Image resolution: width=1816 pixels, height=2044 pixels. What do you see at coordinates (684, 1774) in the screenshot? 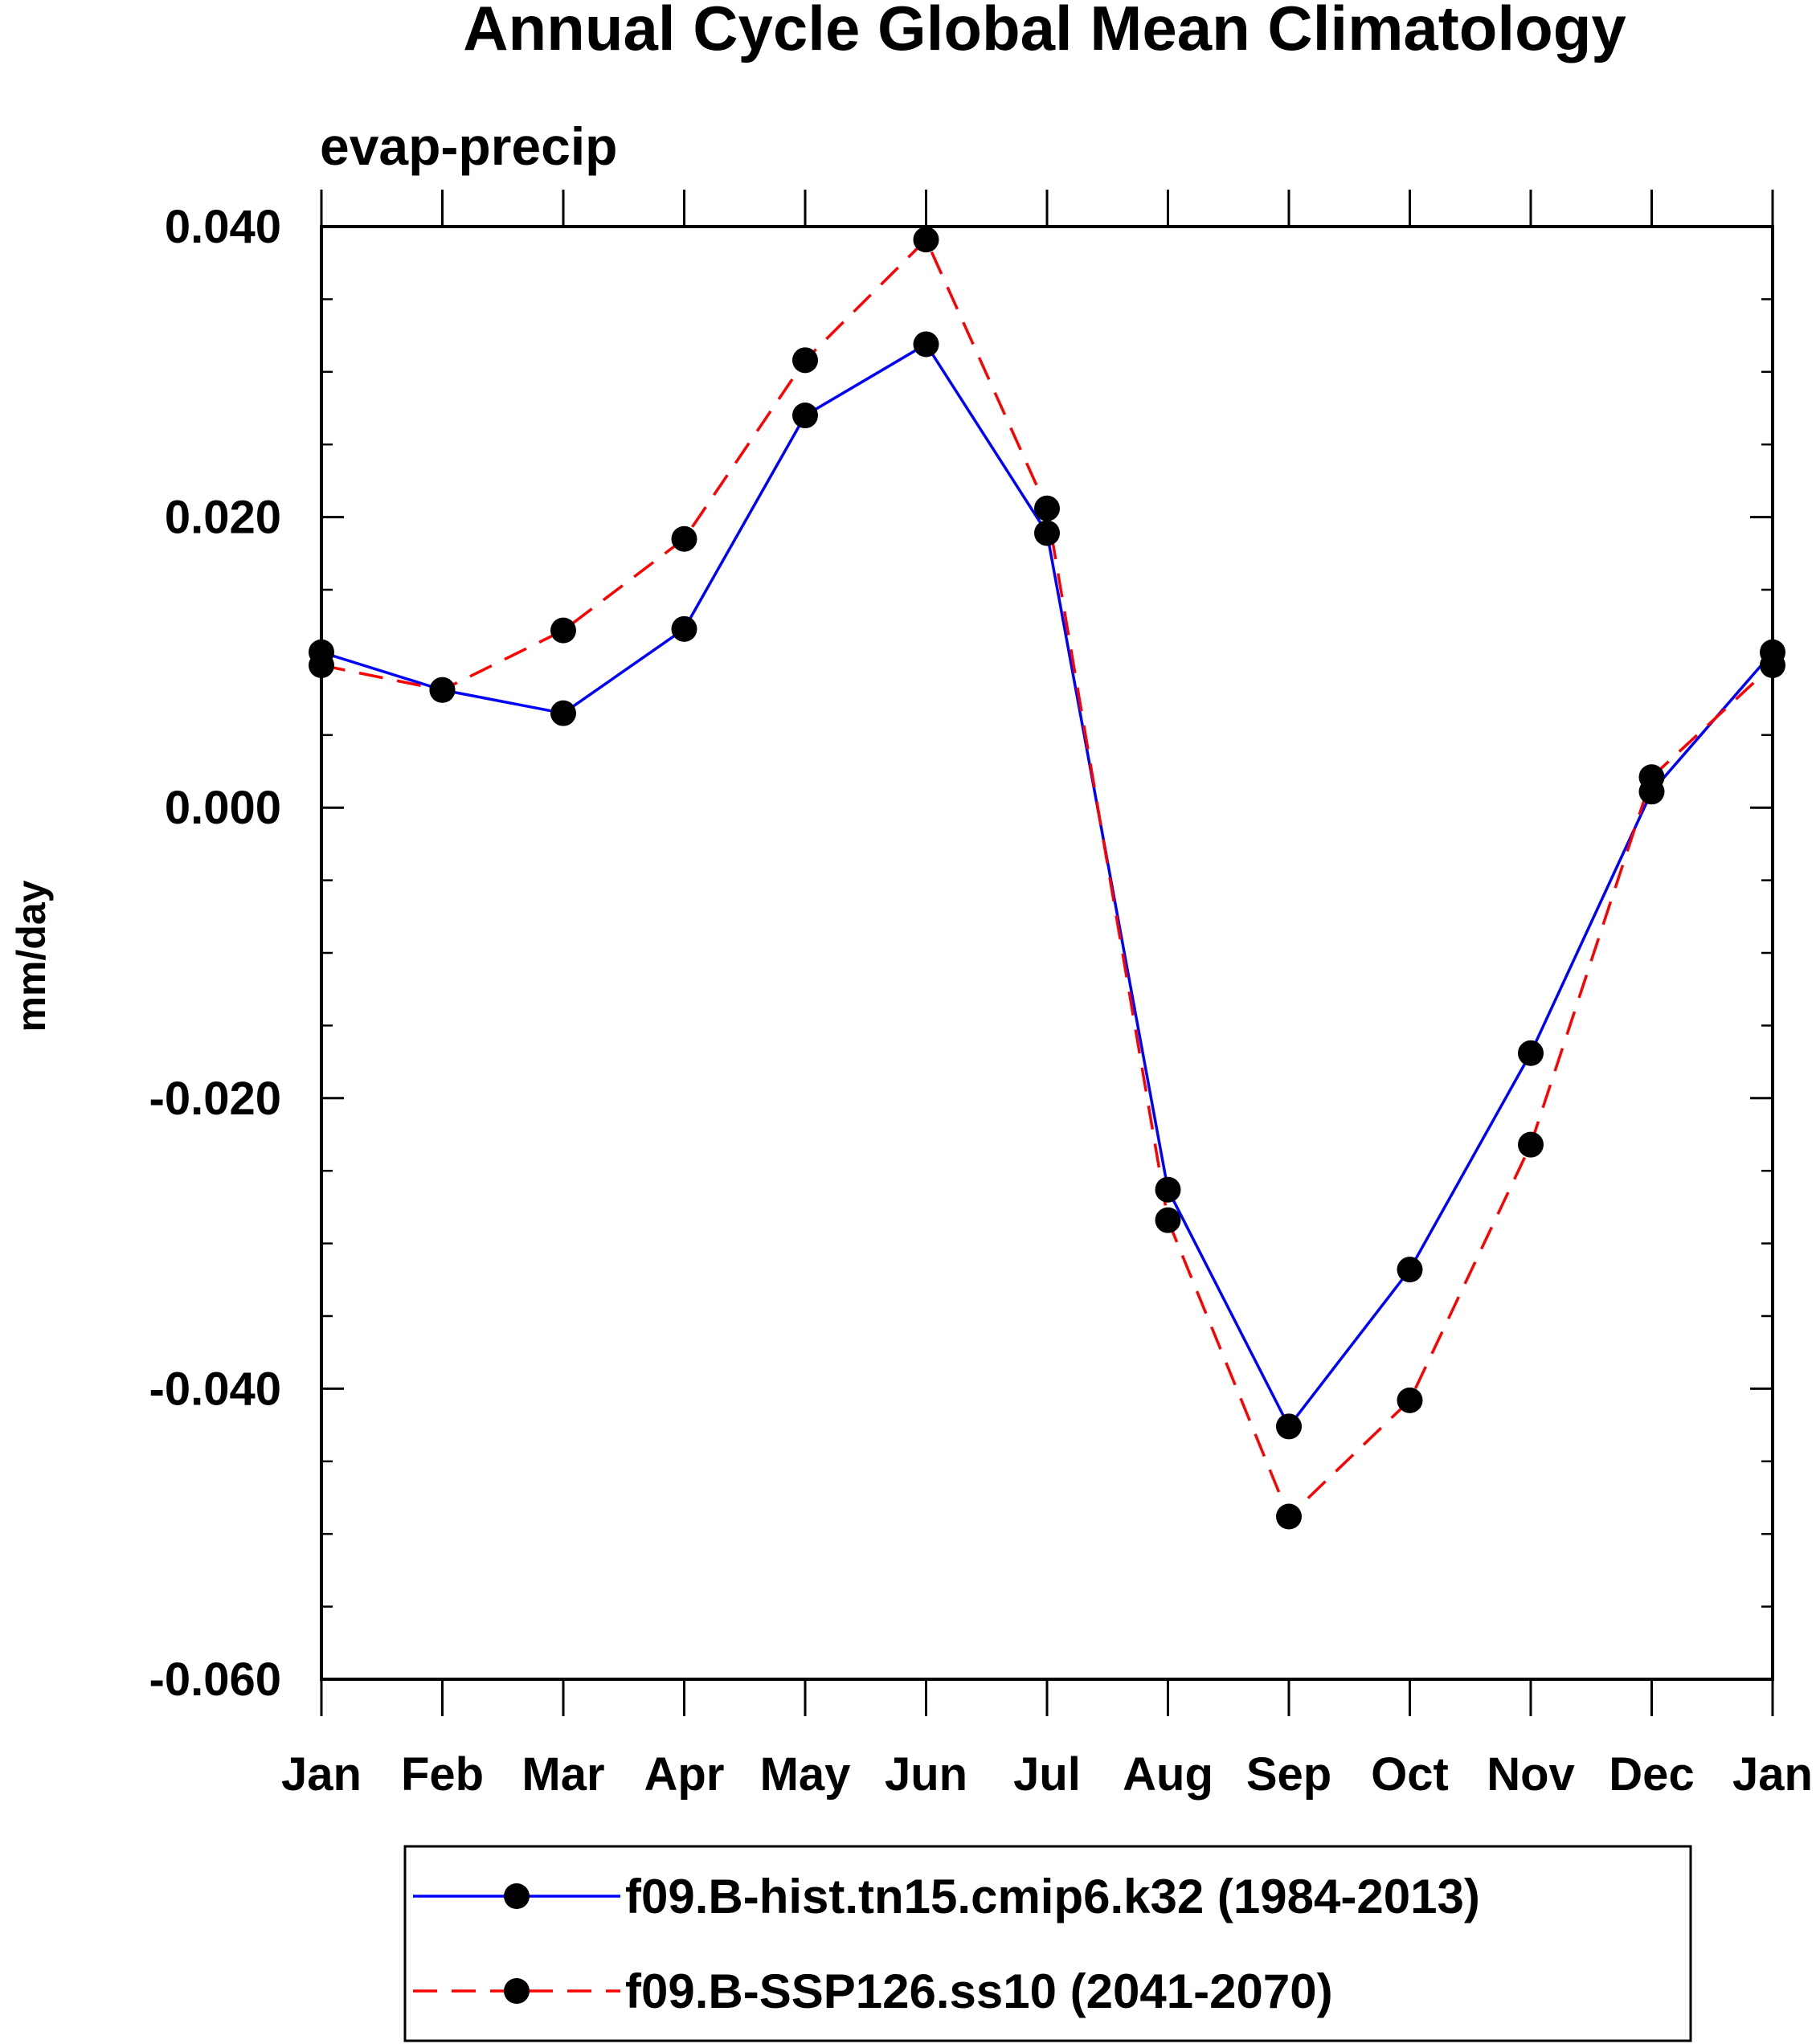
I see `x-tick-label: Apr` at bounding box center [684, 1774].